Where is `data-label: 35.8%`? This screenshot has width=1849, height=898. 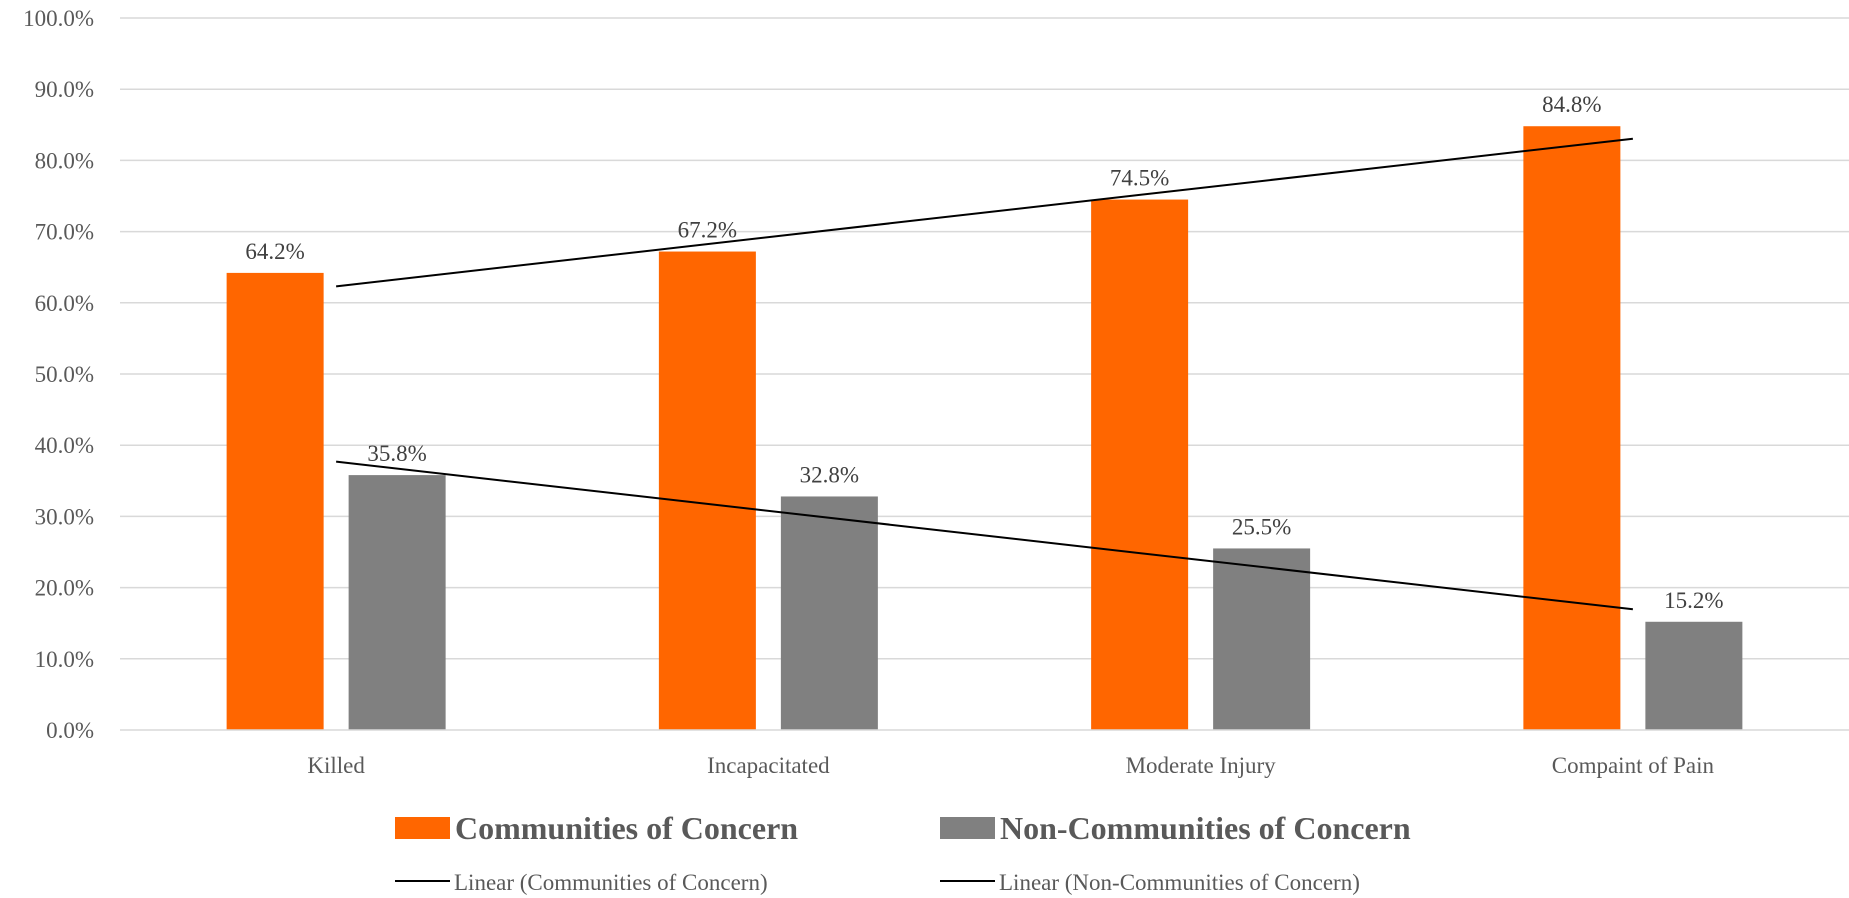 data-label: 35.8% is located at coordinates (396, 453).